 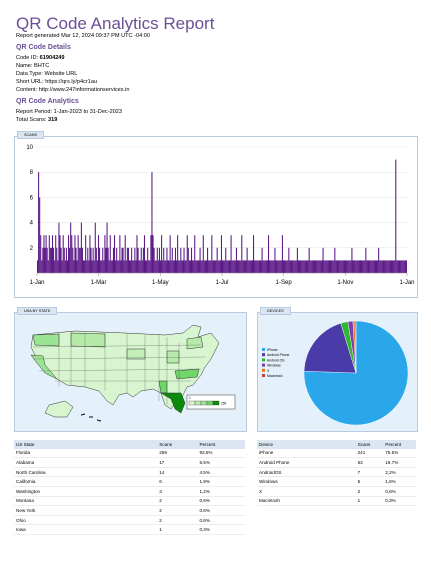 What do you see at coordinates (129, 510) in the screenshot?
I see `state-row: New York 2 0.6%` at bounding box center [129, 510].